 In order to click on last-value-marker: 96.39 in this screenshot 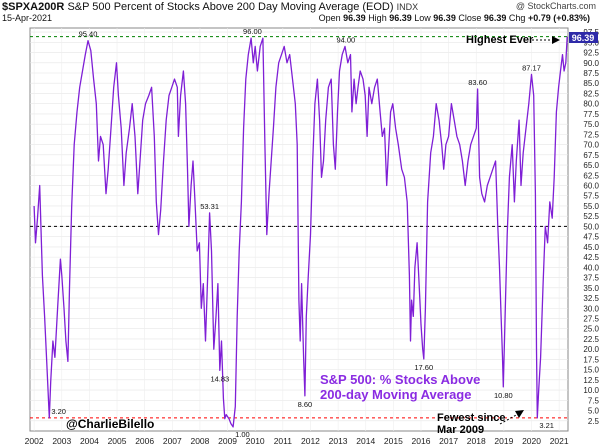, I will do `click(583, 37)`.